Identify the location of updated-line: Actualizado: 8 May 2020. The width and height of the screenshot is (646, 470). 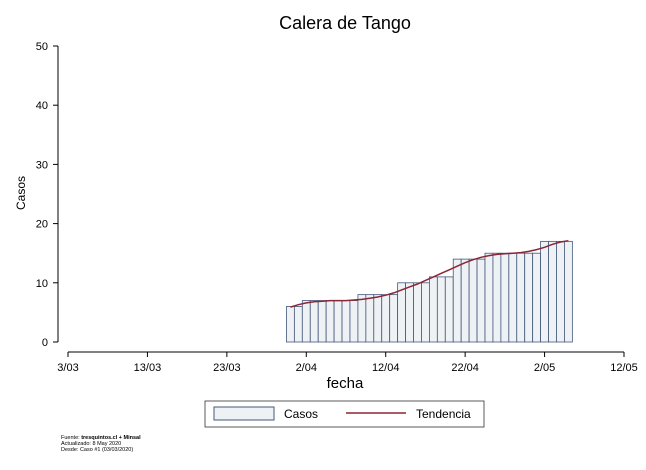
(91, 444).